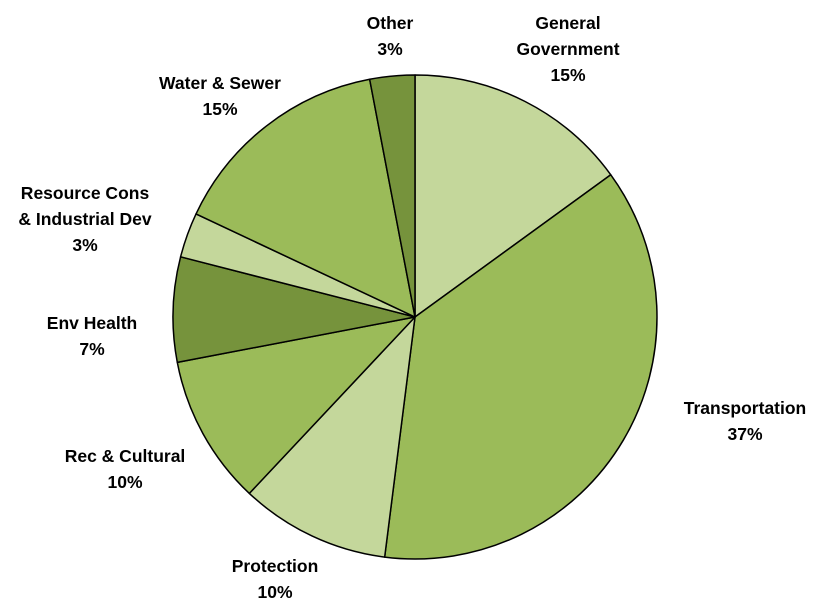 The image size is (823, 609). Describe the element at coordinates (275, 566) in the screenshot. I see `slice-label-name: Protection` at that location.